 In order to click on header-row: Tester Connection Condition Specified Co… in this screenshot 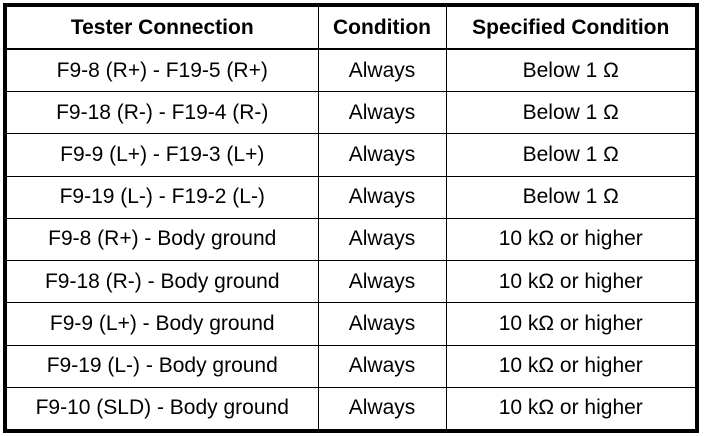, I will do `click(351, 27)`.